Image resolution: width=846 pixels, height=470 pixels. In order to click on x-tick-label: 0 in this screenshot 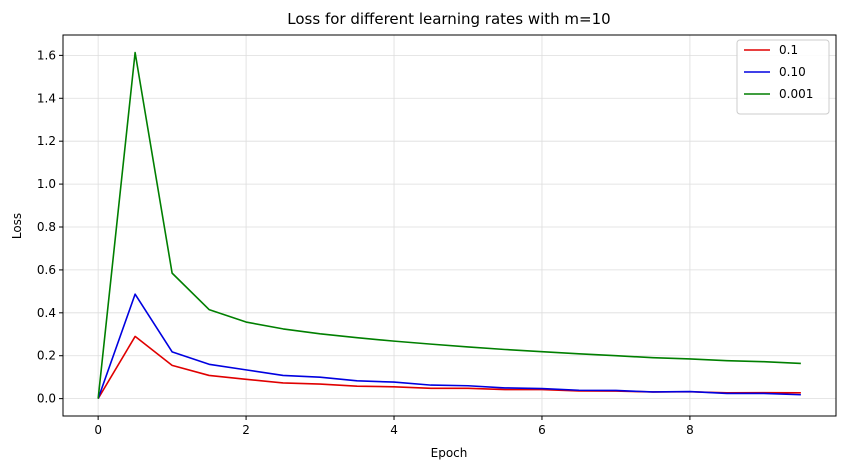, I will do `click(98, 430)`.